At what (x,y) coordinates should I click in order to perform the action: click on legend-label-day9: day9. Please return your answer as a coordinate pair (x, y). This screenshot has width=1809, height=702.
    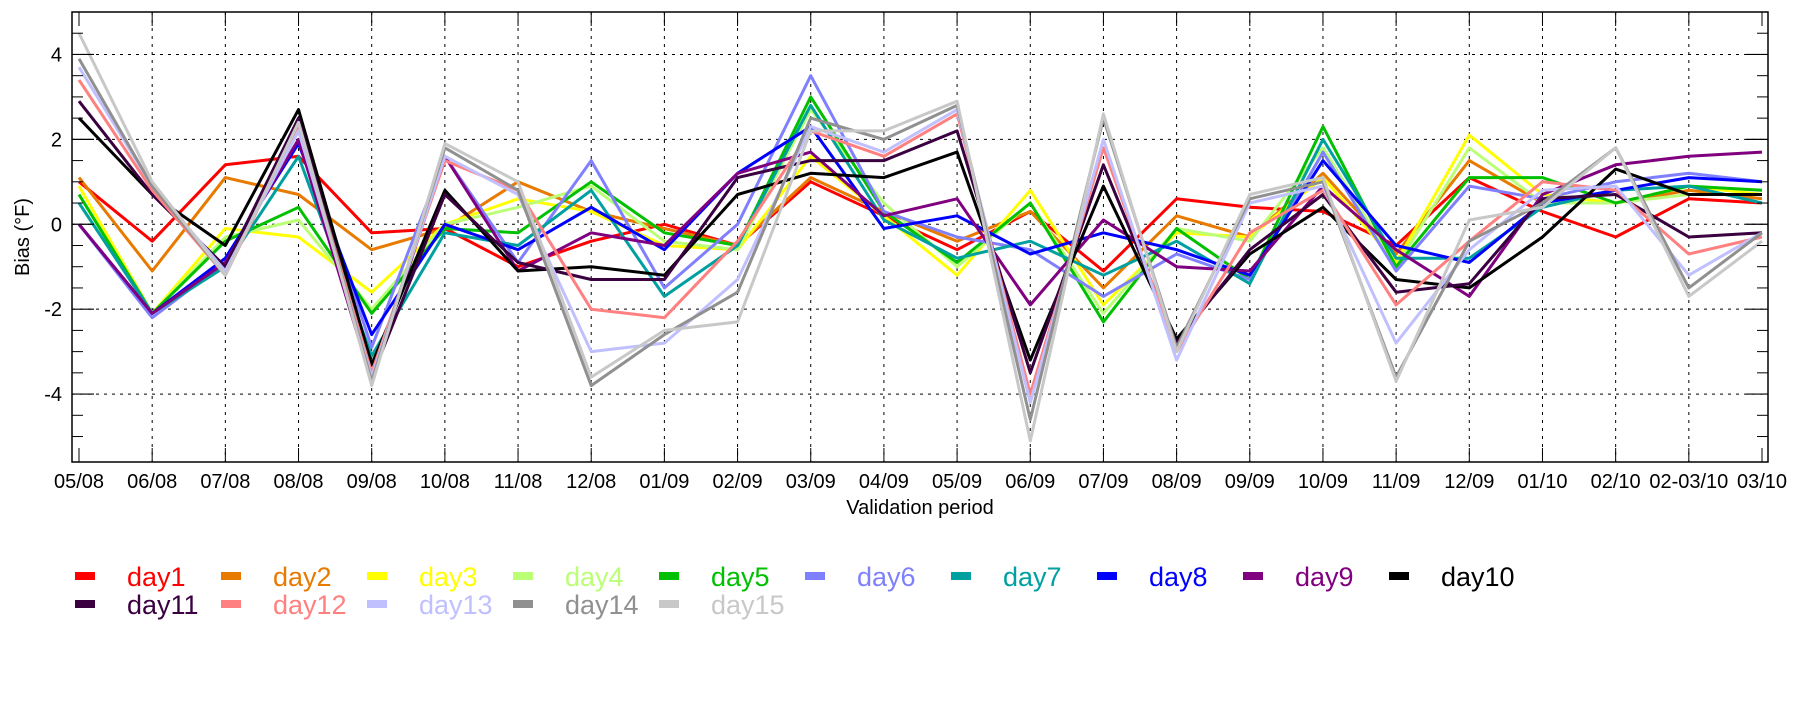
    Looking at the image, I should click on (1324, 577).